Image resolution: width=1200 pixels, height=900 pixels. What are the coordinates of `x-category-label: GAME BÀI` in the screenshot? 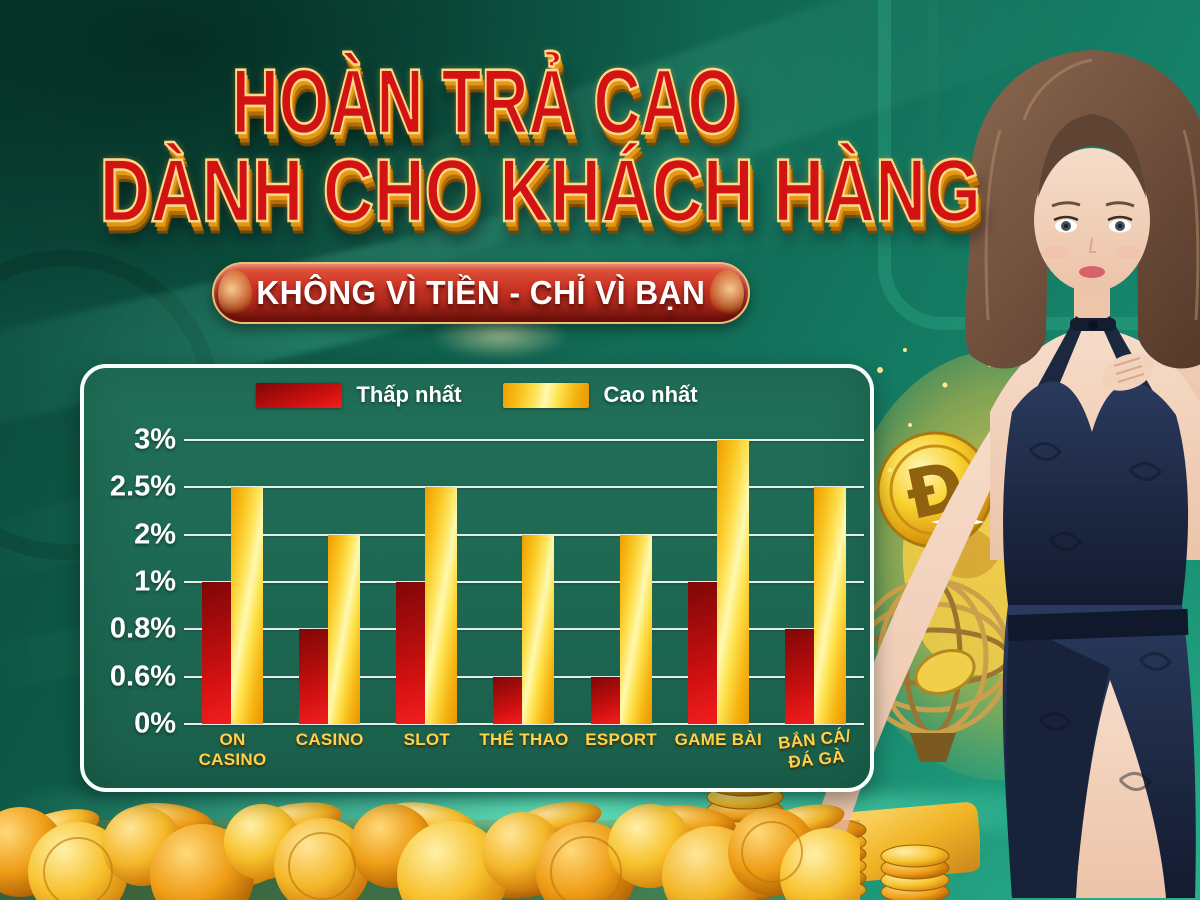 It's located at (718, 739).